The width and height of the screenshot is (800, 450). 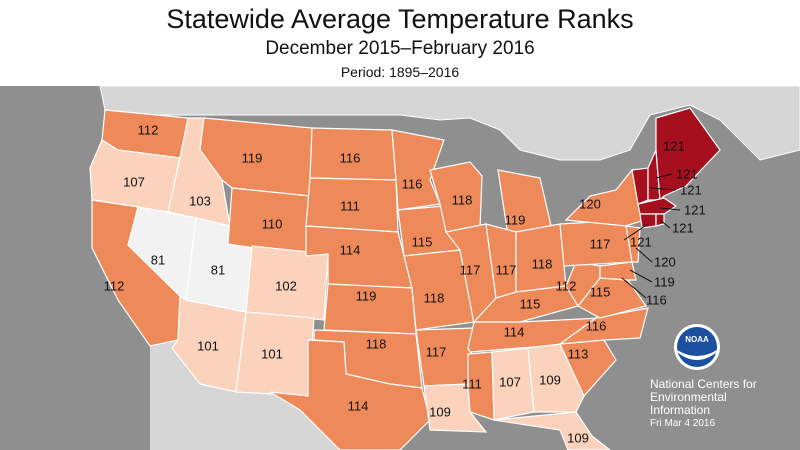 What do you see at coordinates (695, 210) in the screenshot?
I see `rank-ma: 121` at bounding box center [695, 210].